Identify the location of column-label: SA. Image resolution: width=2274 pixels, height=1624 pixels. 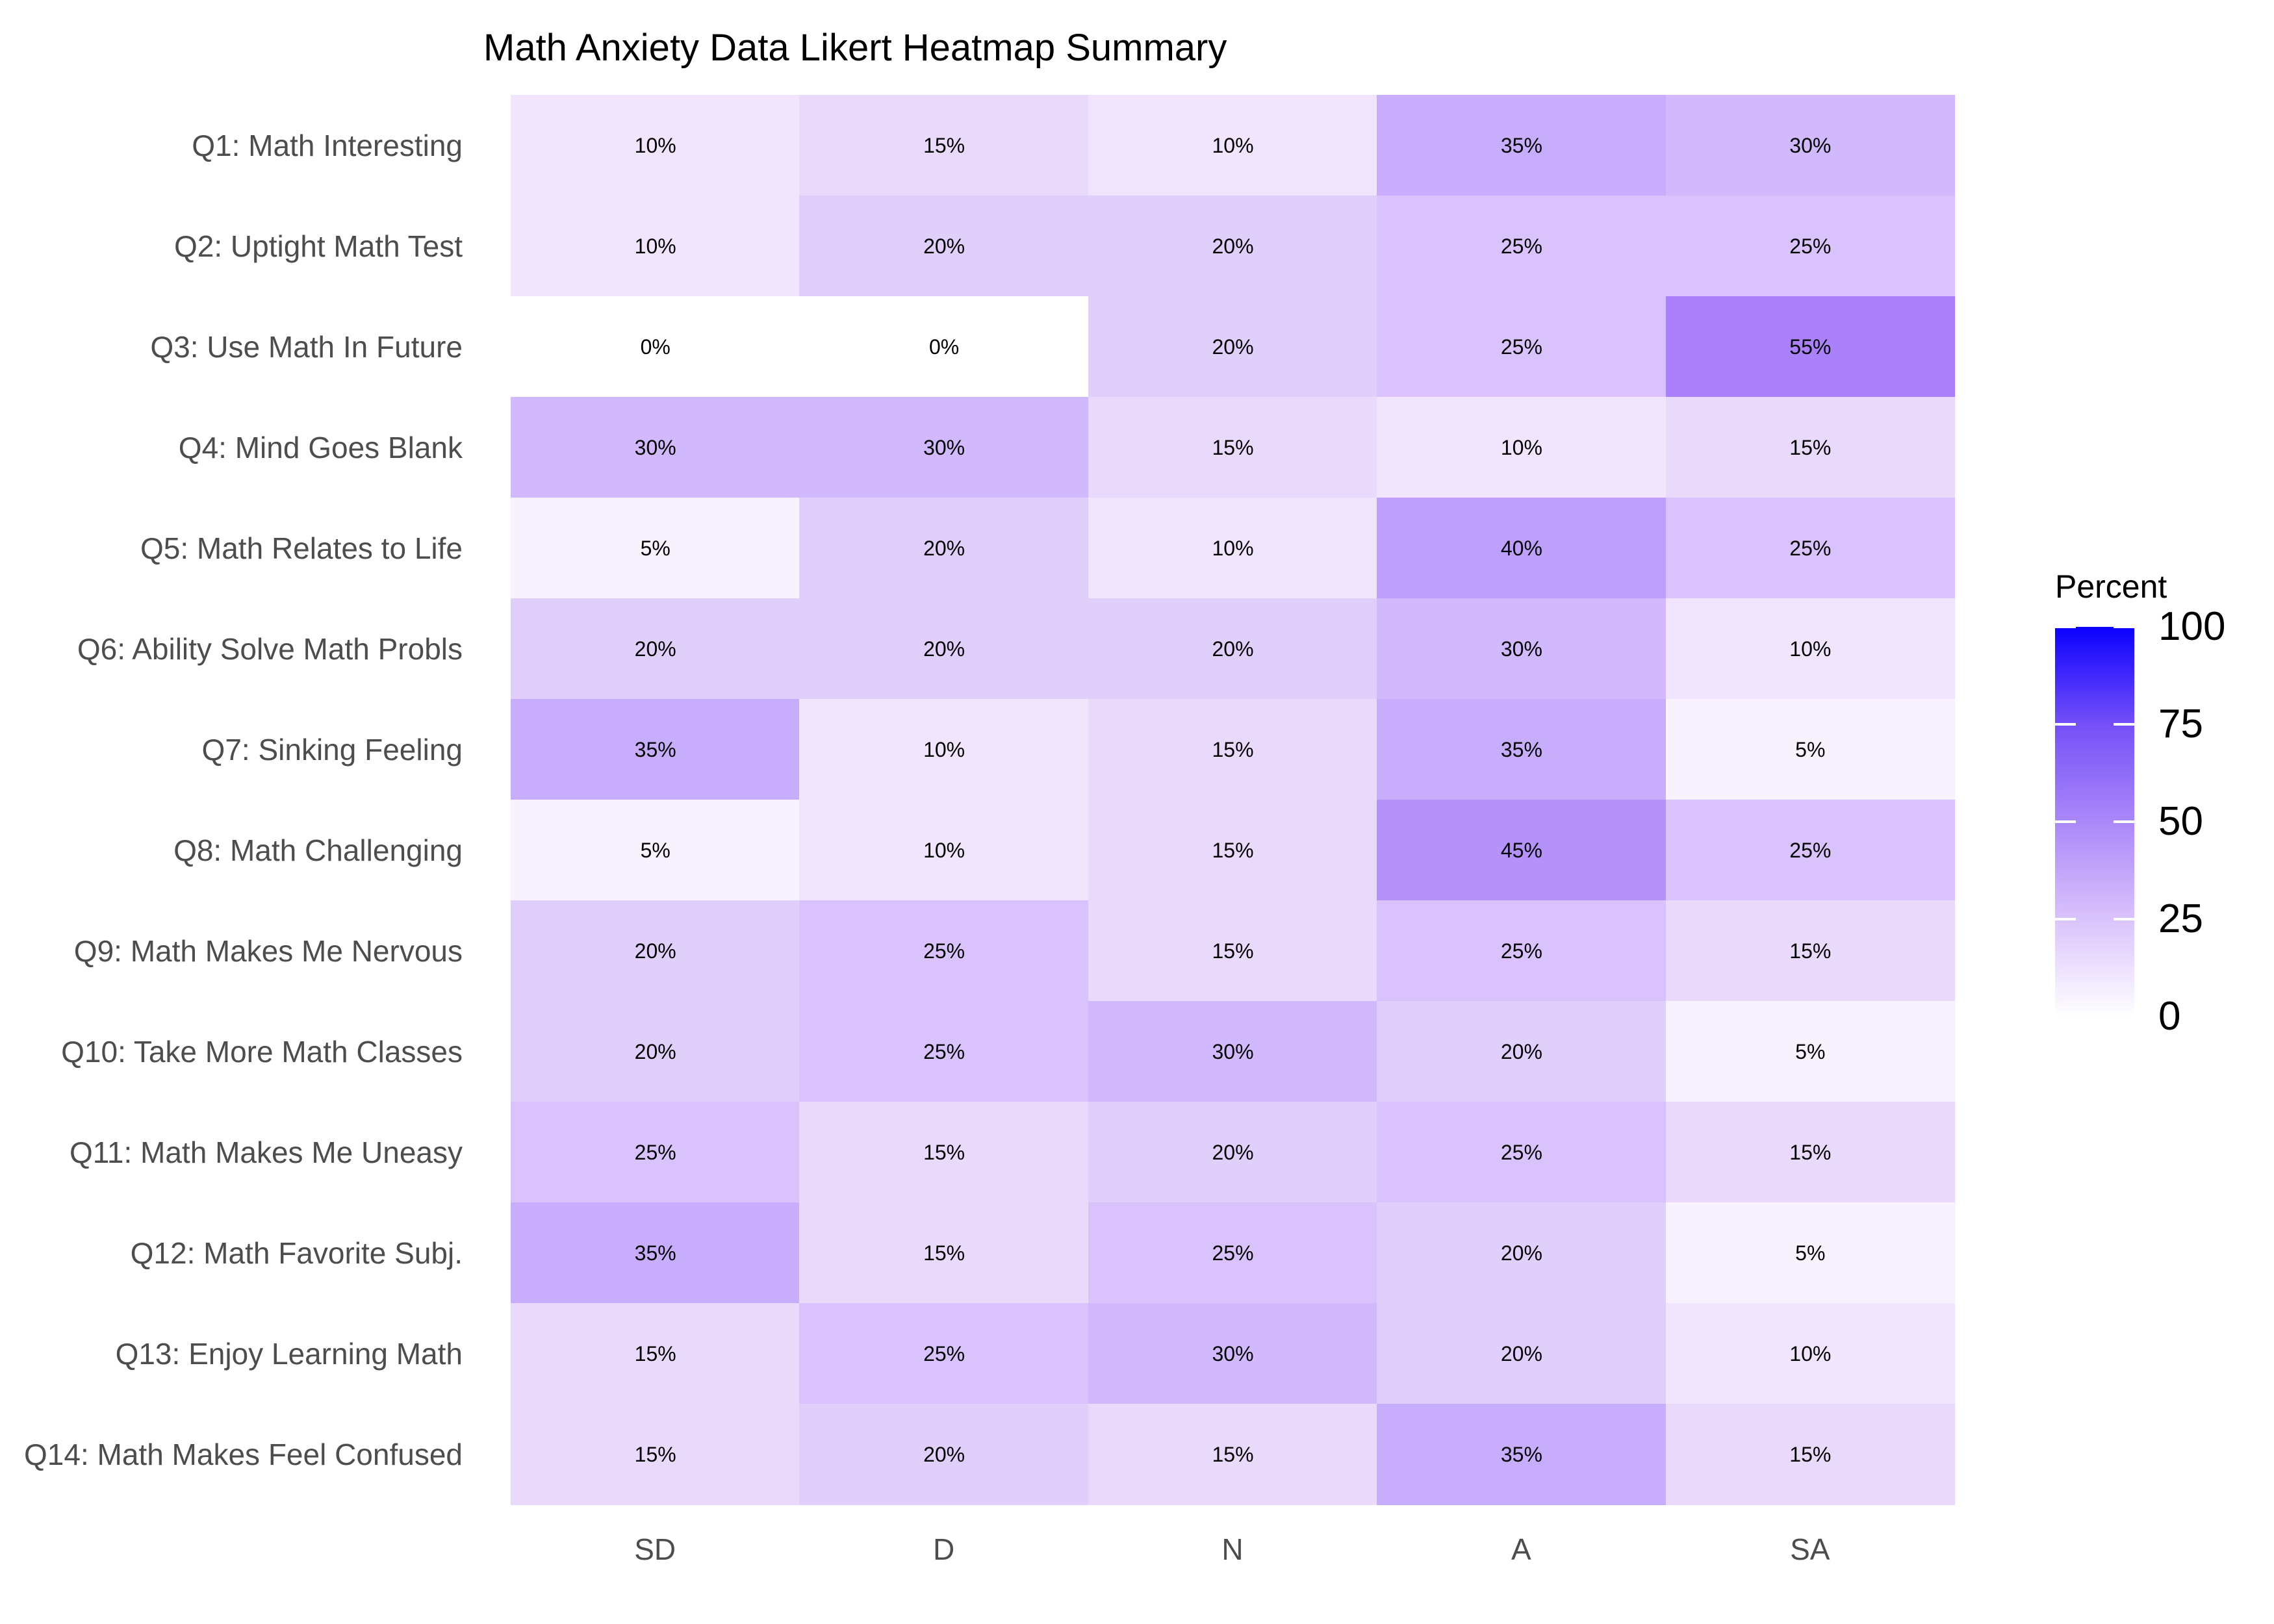
(1810, 1549).